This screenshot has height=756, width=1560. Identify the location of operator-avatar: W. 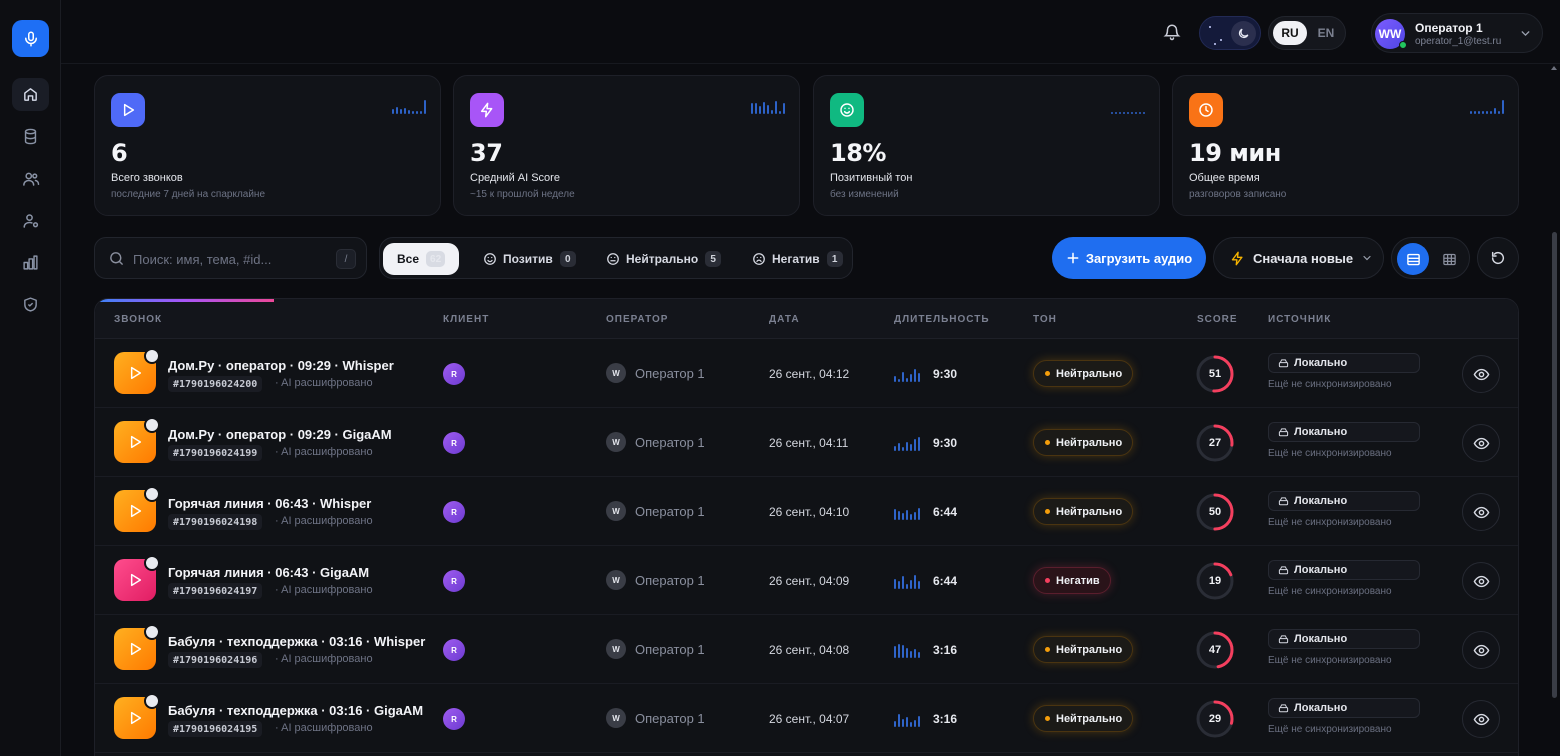
(616, 511).